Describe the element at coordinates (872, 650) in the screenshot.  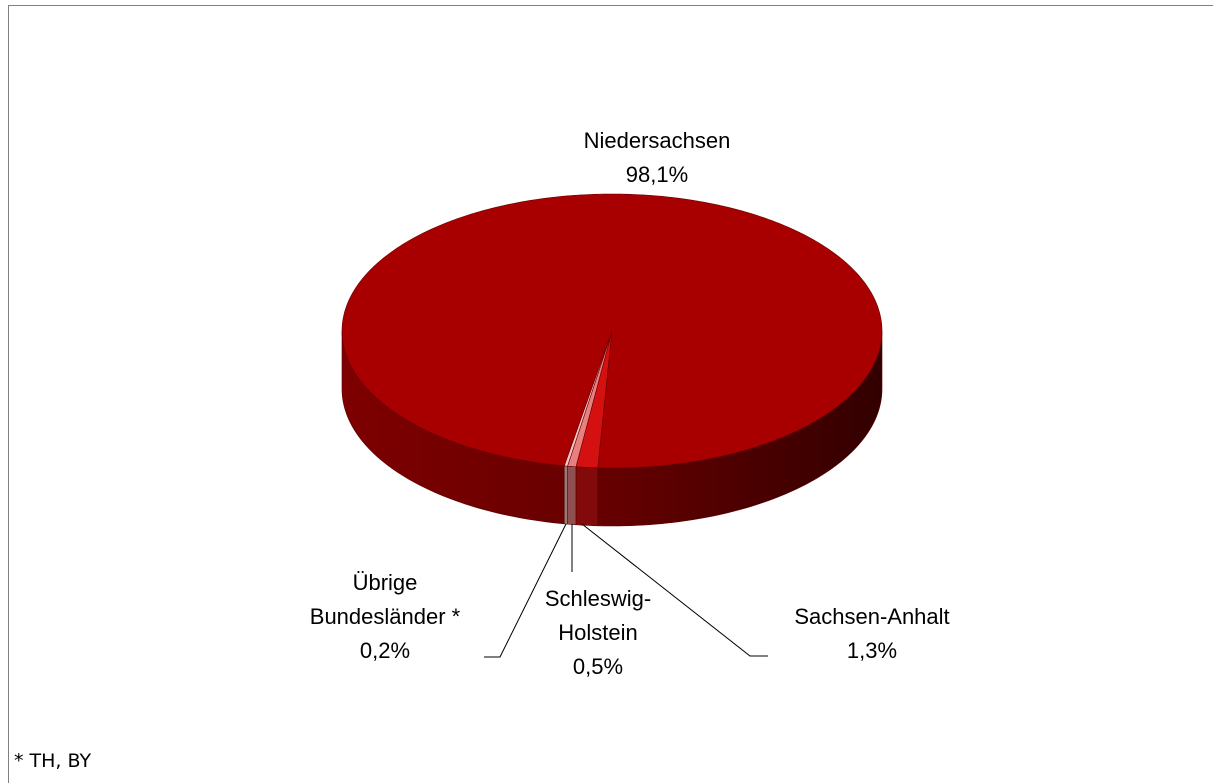
I see `value-label: 1,3%` at that location.